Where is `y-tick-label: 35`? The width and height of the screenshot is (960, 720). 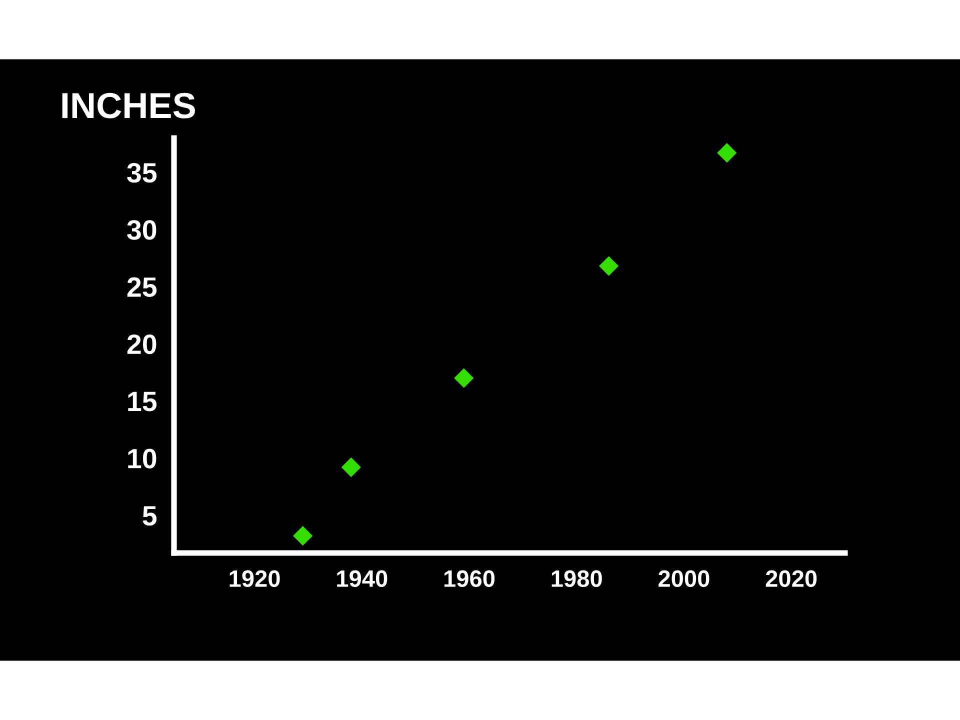 y-tick-label: 35 is located at coordinates (142, 172).